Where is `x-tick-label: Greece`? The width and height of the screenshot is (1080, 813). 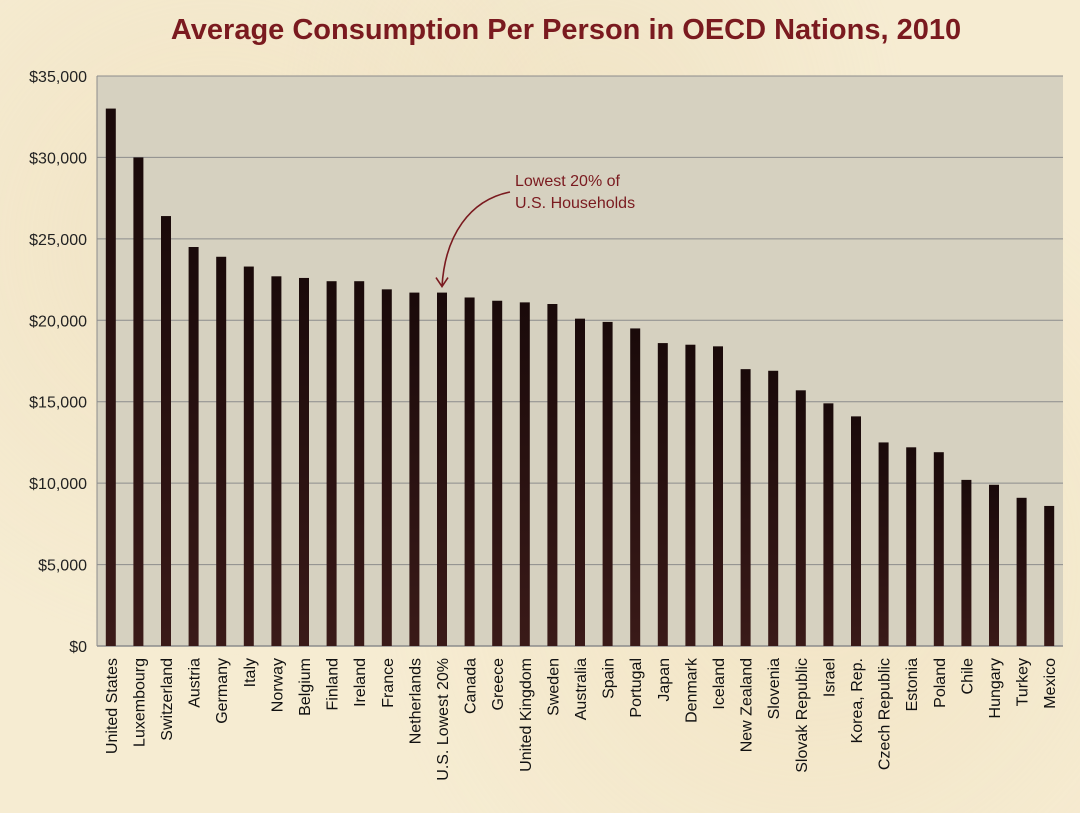 x-tick-label: Greece is located at coordinates (498, 684).